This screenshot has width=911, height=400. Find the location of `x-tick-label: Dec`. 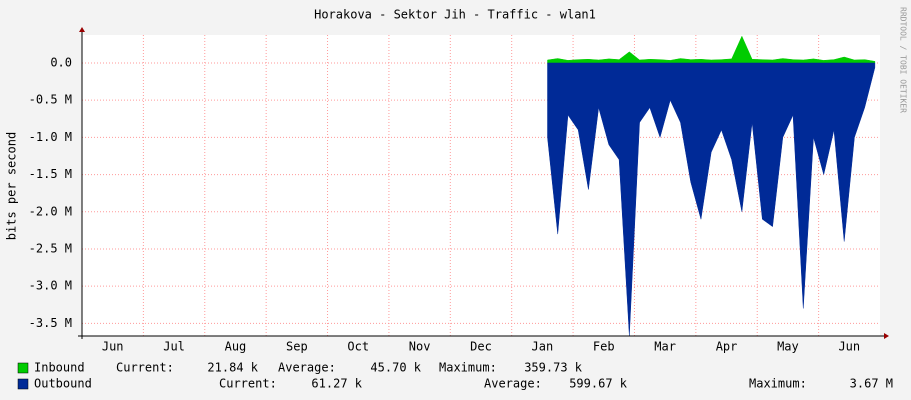

x-tick-label: Dec is located at coordinates (481, 347).